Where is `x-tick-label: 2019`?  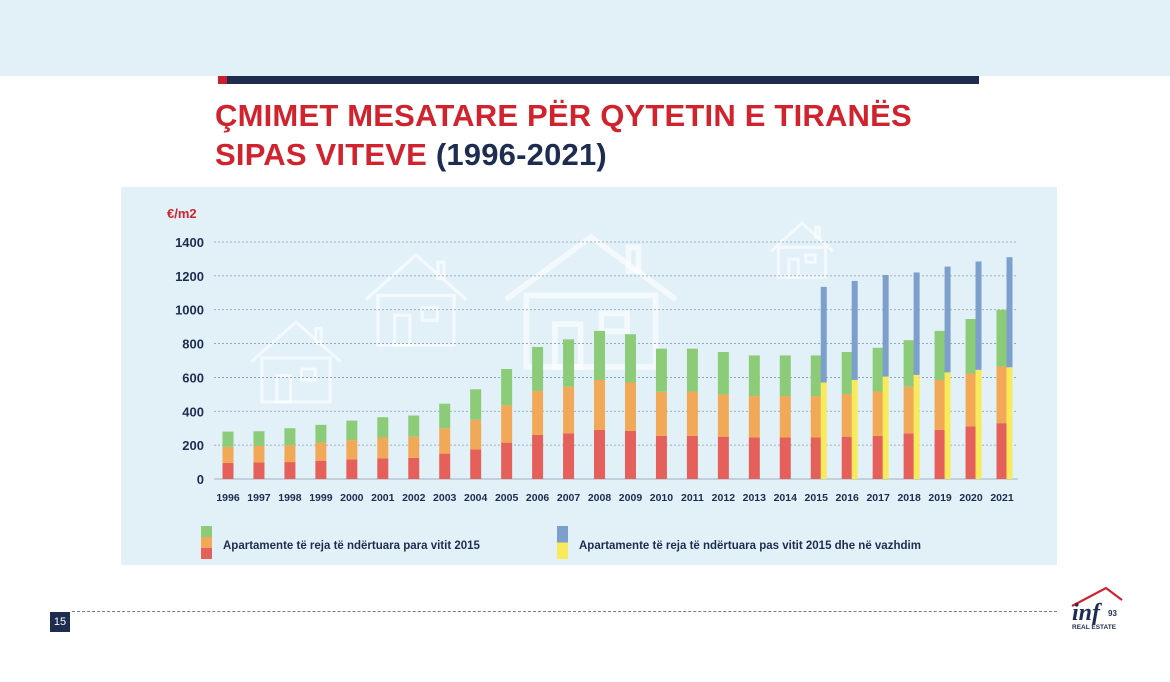 x-tick-label: 2019 is located at coordinates (940, 498).